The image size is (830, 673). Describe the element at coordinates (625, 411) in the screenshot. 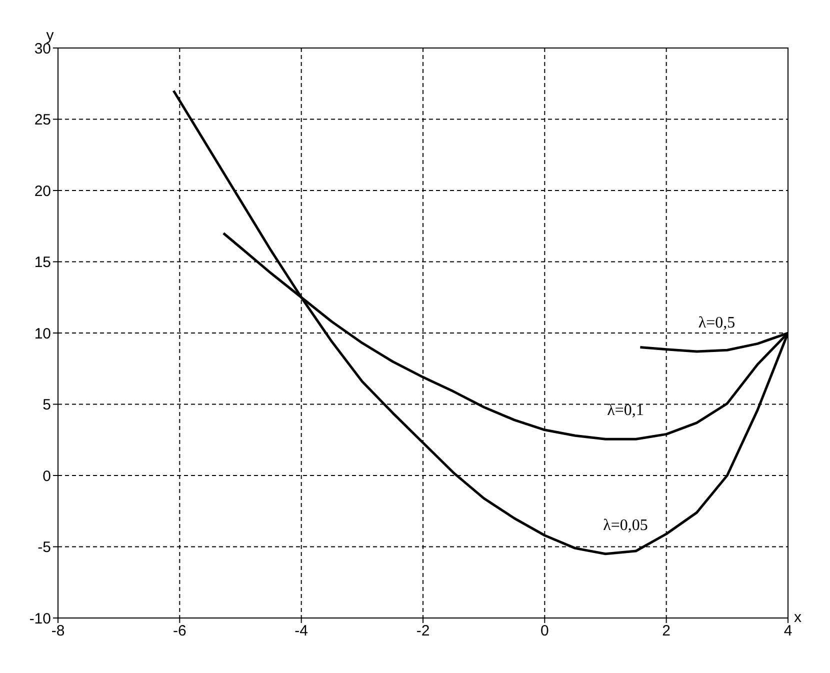

I see `series-label: λ=0,1` at that location.